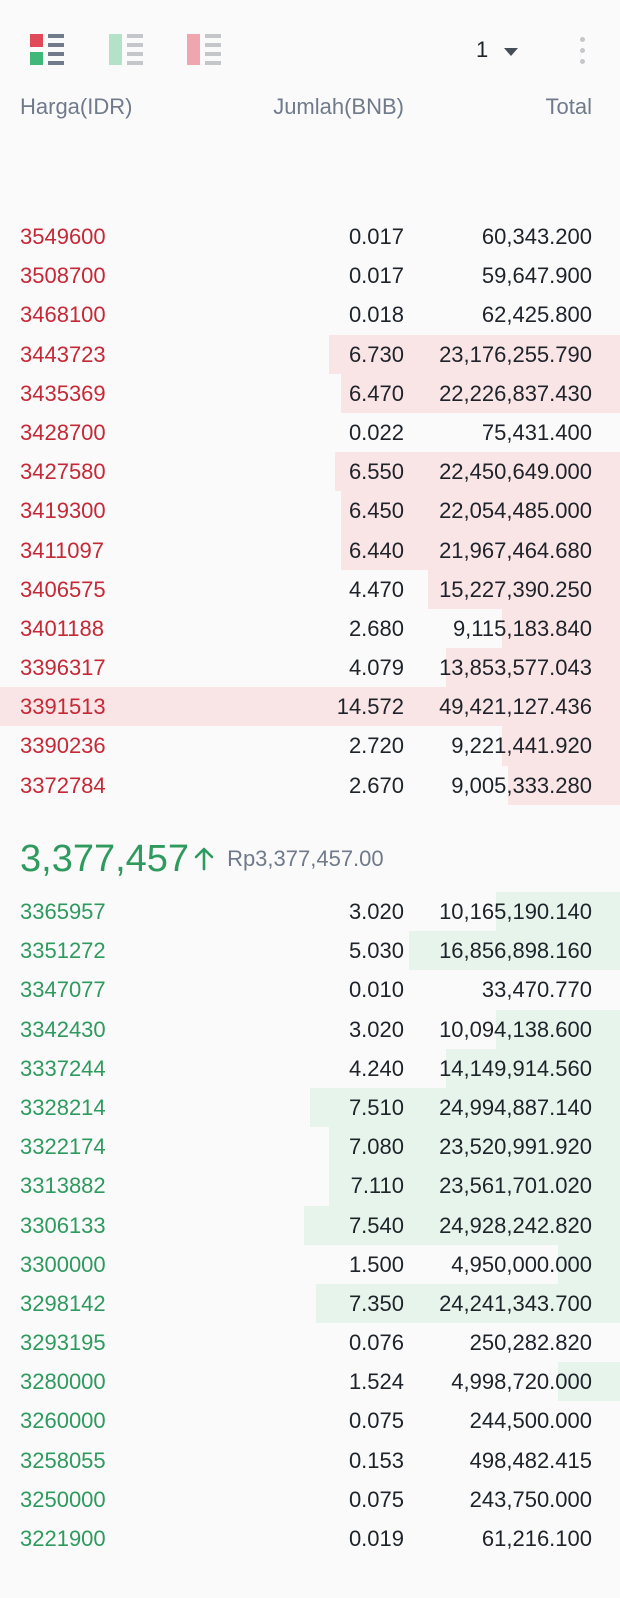 The width and height of the screenshot is (620, 1598). Describe the element at coordinates (62, 628) in the screenshot. I see `row-price: 3401188` at that location.